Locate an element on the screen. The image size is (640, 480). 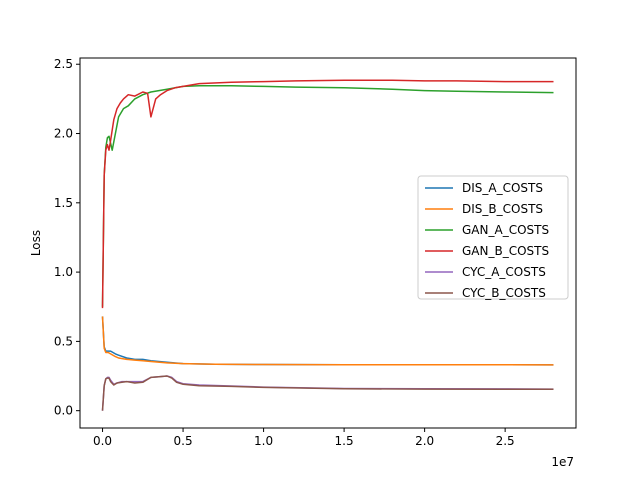
x-axis-offset-text: 1e7 is located at coordinates (562, 462).